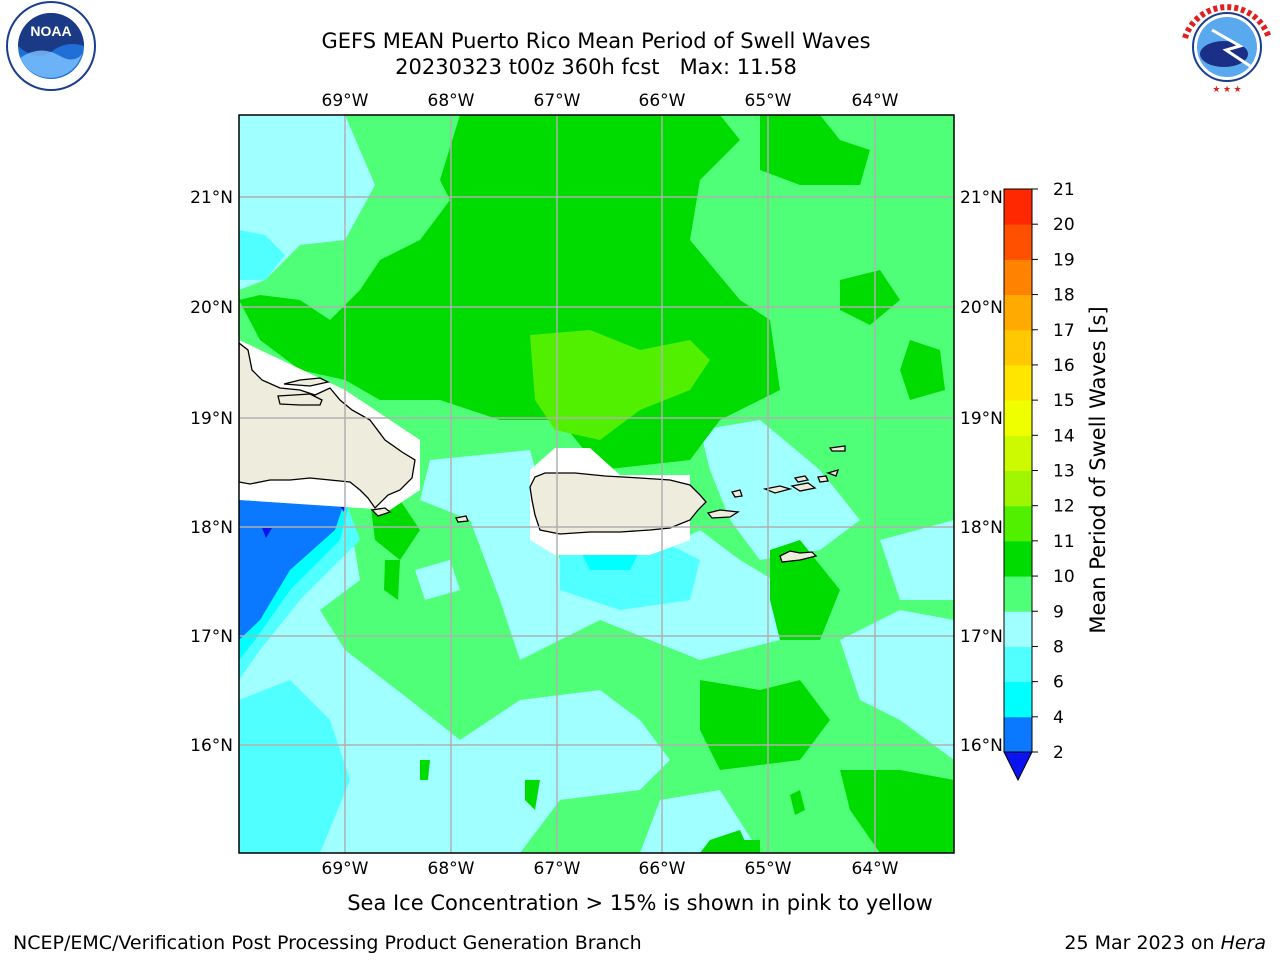 Image resolution: width=1280 pixels, height=960 pixels. What do you see at coordinates (1098, 470) in the screenshot?
I see `colorbar-label: Mean Period of Swell Waves [s]` at bounding box center [1098, 470].